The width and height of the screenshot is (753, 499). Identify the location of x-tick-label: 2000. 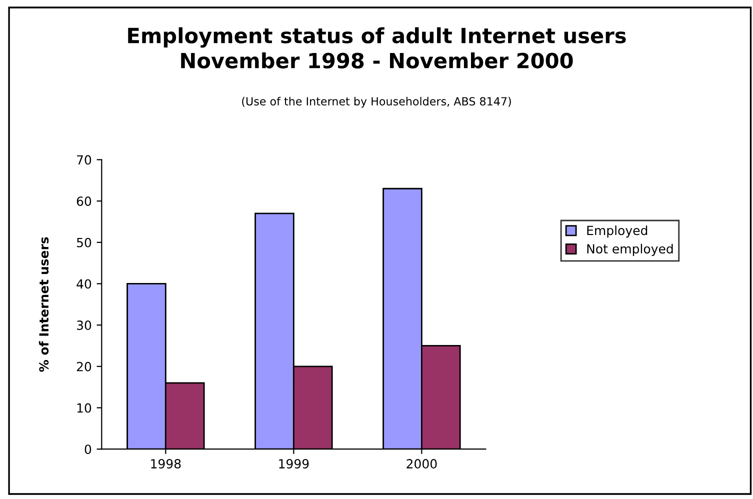
(421, 463).